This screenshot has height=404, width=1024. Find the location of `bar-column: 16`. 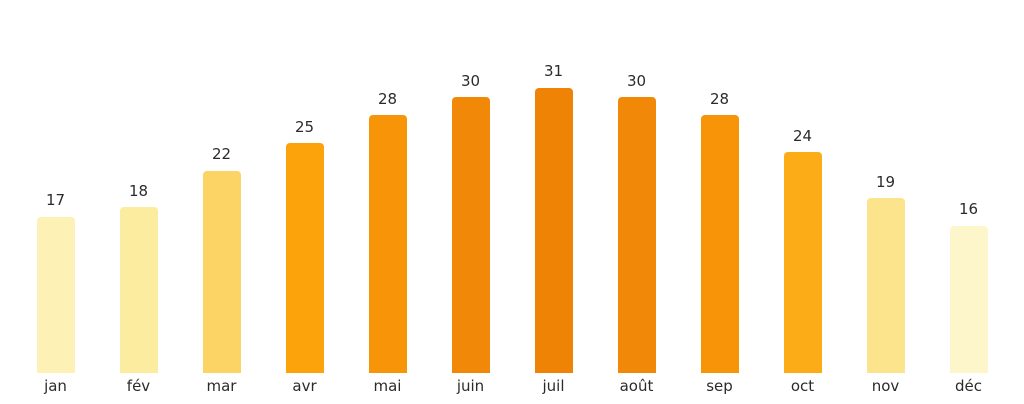

bar-column: 16 is located at coordinates (968, 186).